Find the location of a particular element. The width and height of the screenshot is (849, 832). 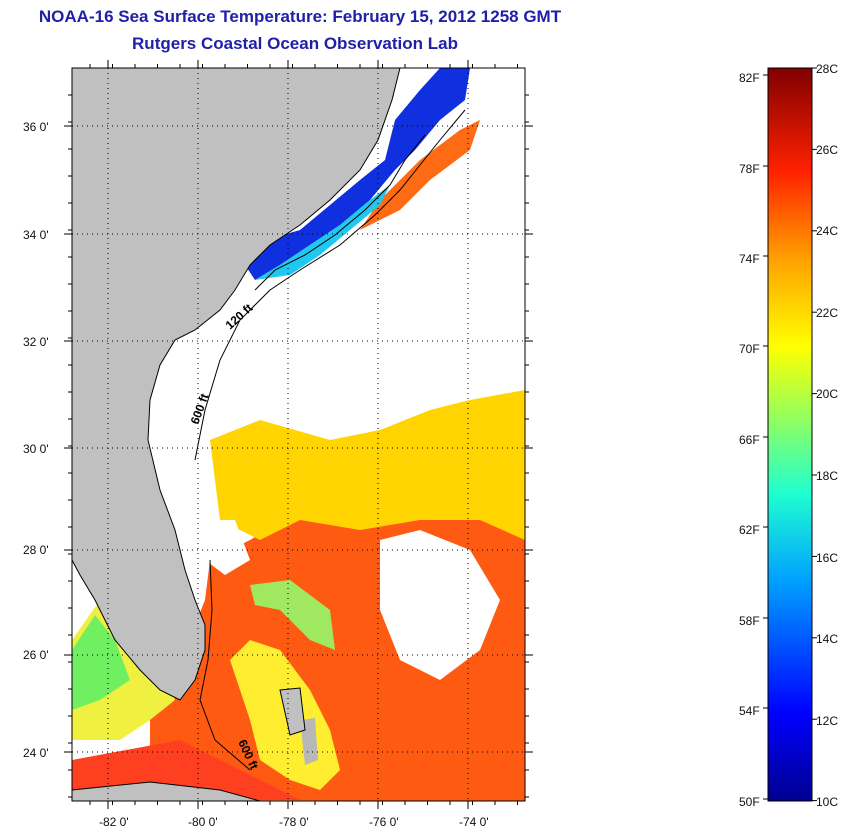

land-andros is located at coordinates (292, 711).